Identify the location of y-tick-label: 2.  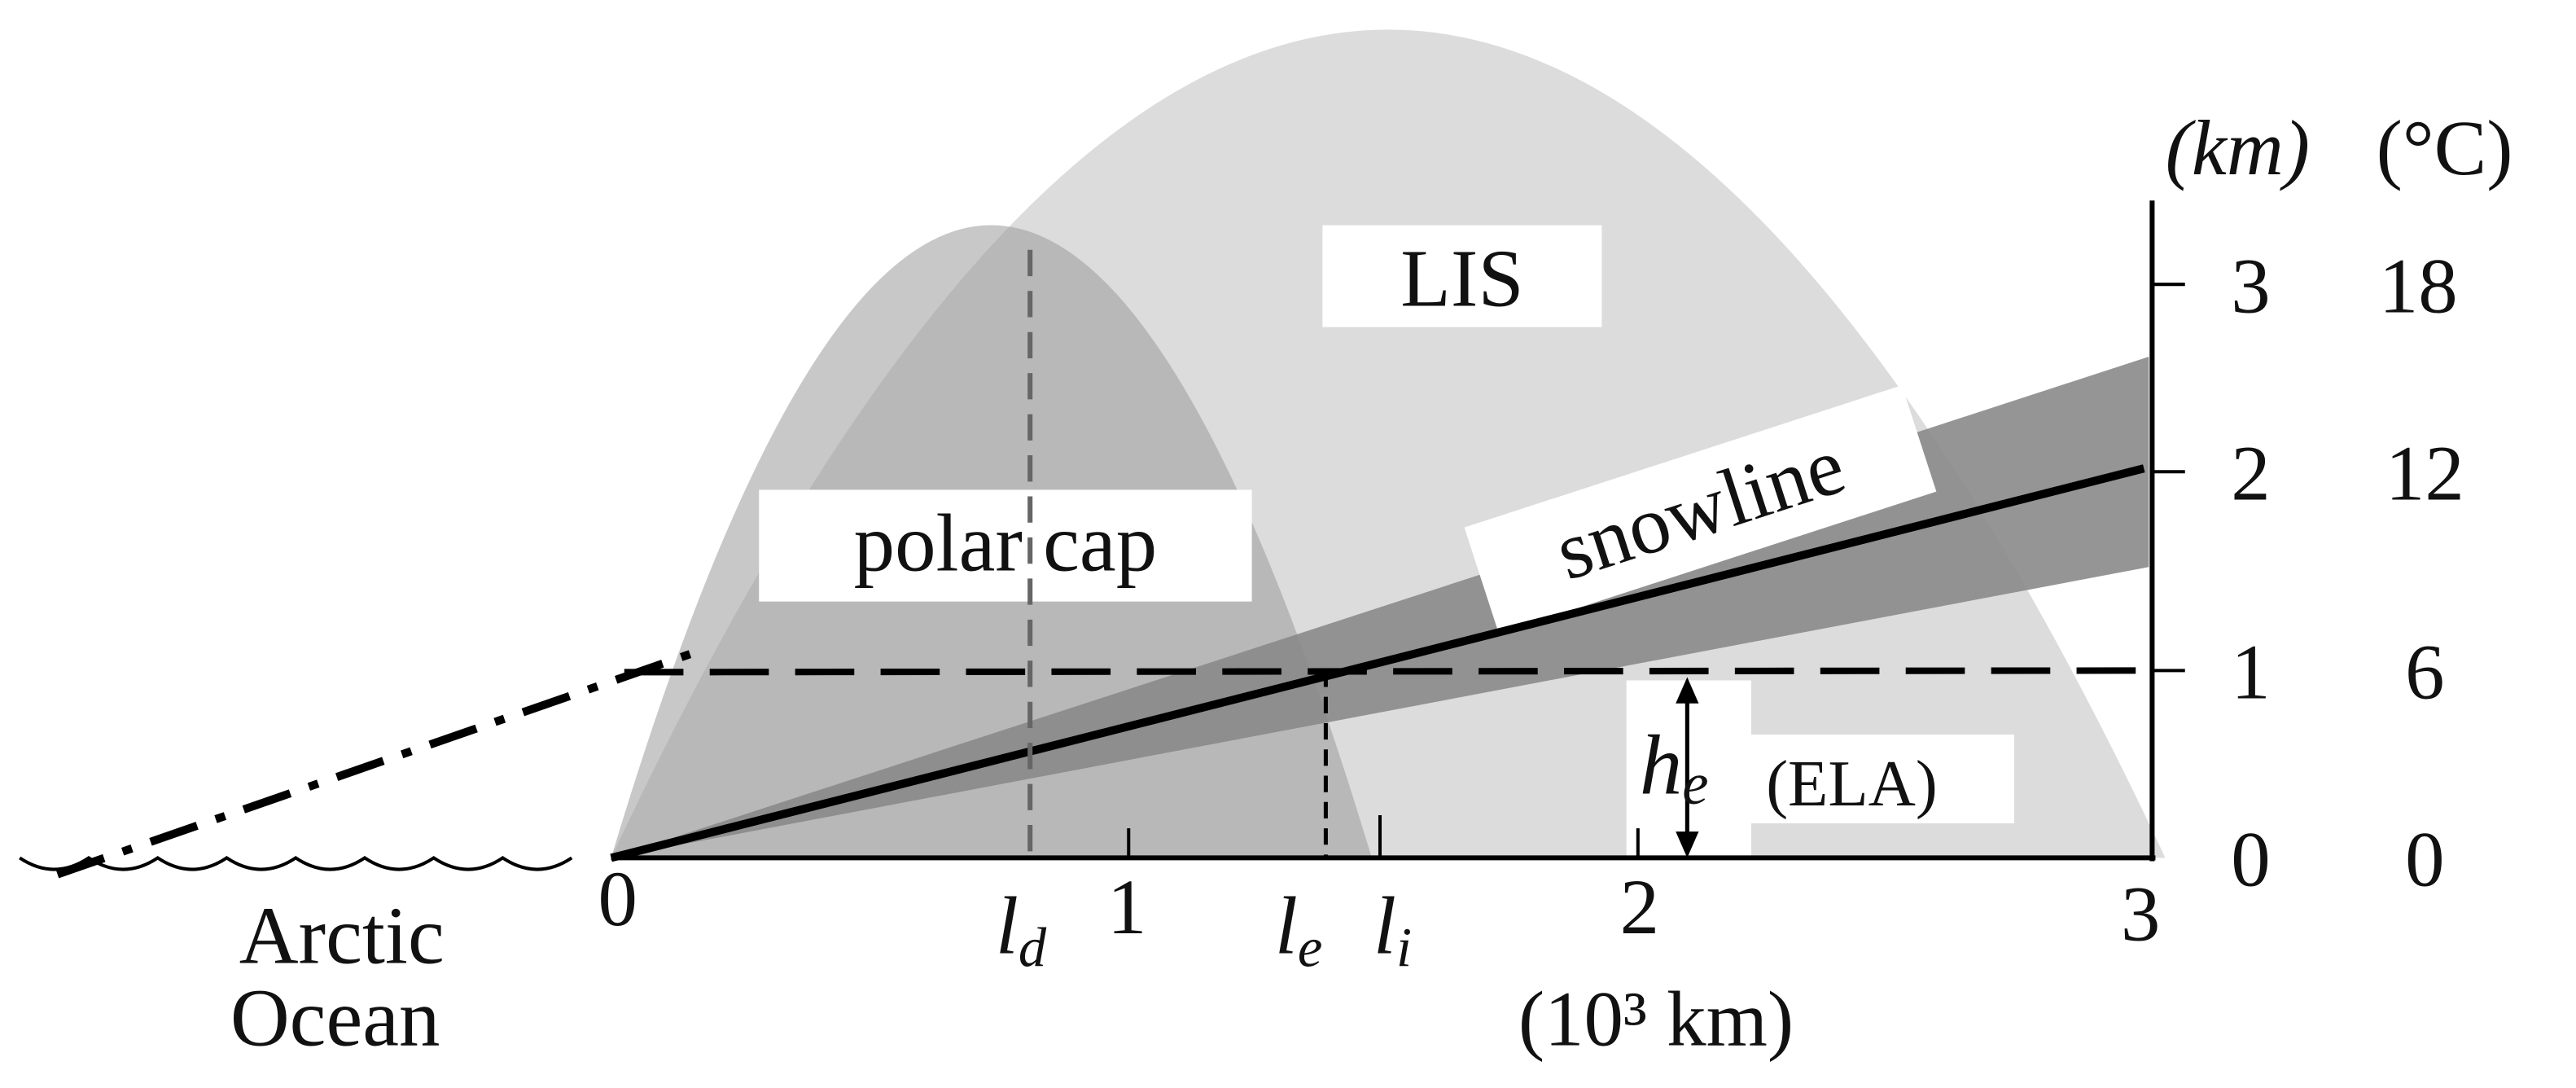
(2250, 473).